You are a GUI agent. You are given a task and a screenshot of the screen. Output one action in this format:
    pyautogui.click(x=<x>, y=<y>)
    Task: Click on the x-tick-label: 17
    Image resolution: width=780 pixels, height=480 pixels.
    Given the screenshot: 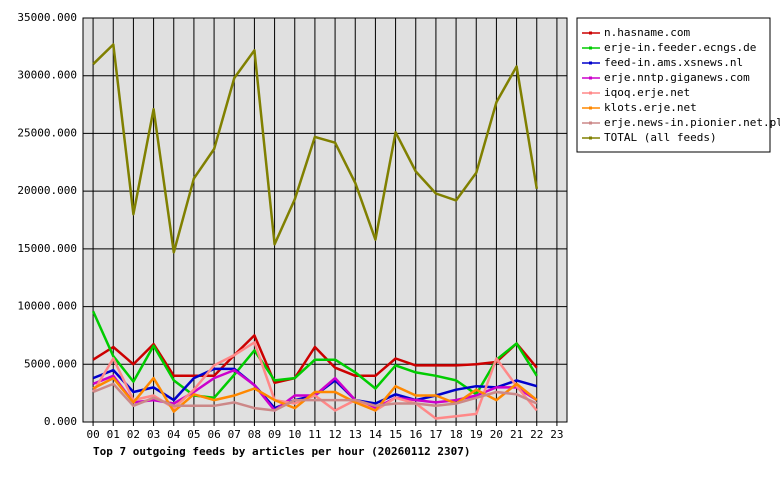 What is the action you would take?
    pyautogui.click(x=435, y=434)
    